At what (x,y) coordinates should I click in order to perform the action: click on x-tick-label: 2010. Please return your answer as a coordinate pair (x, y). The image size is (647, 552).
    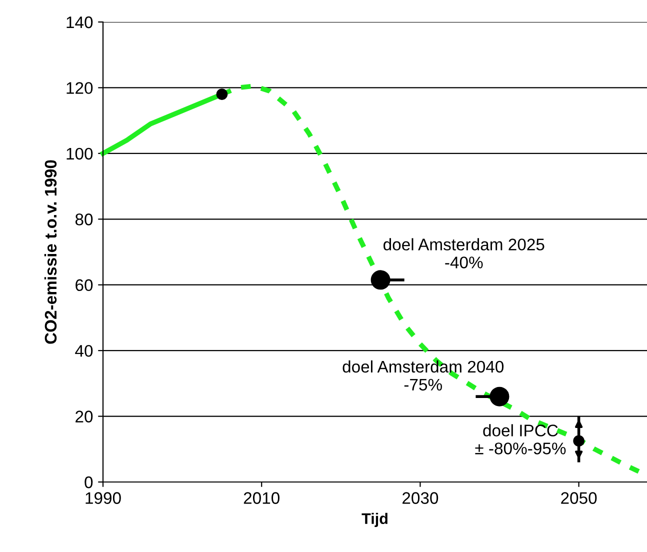
    Looking at the image, I should click on (262, 498).